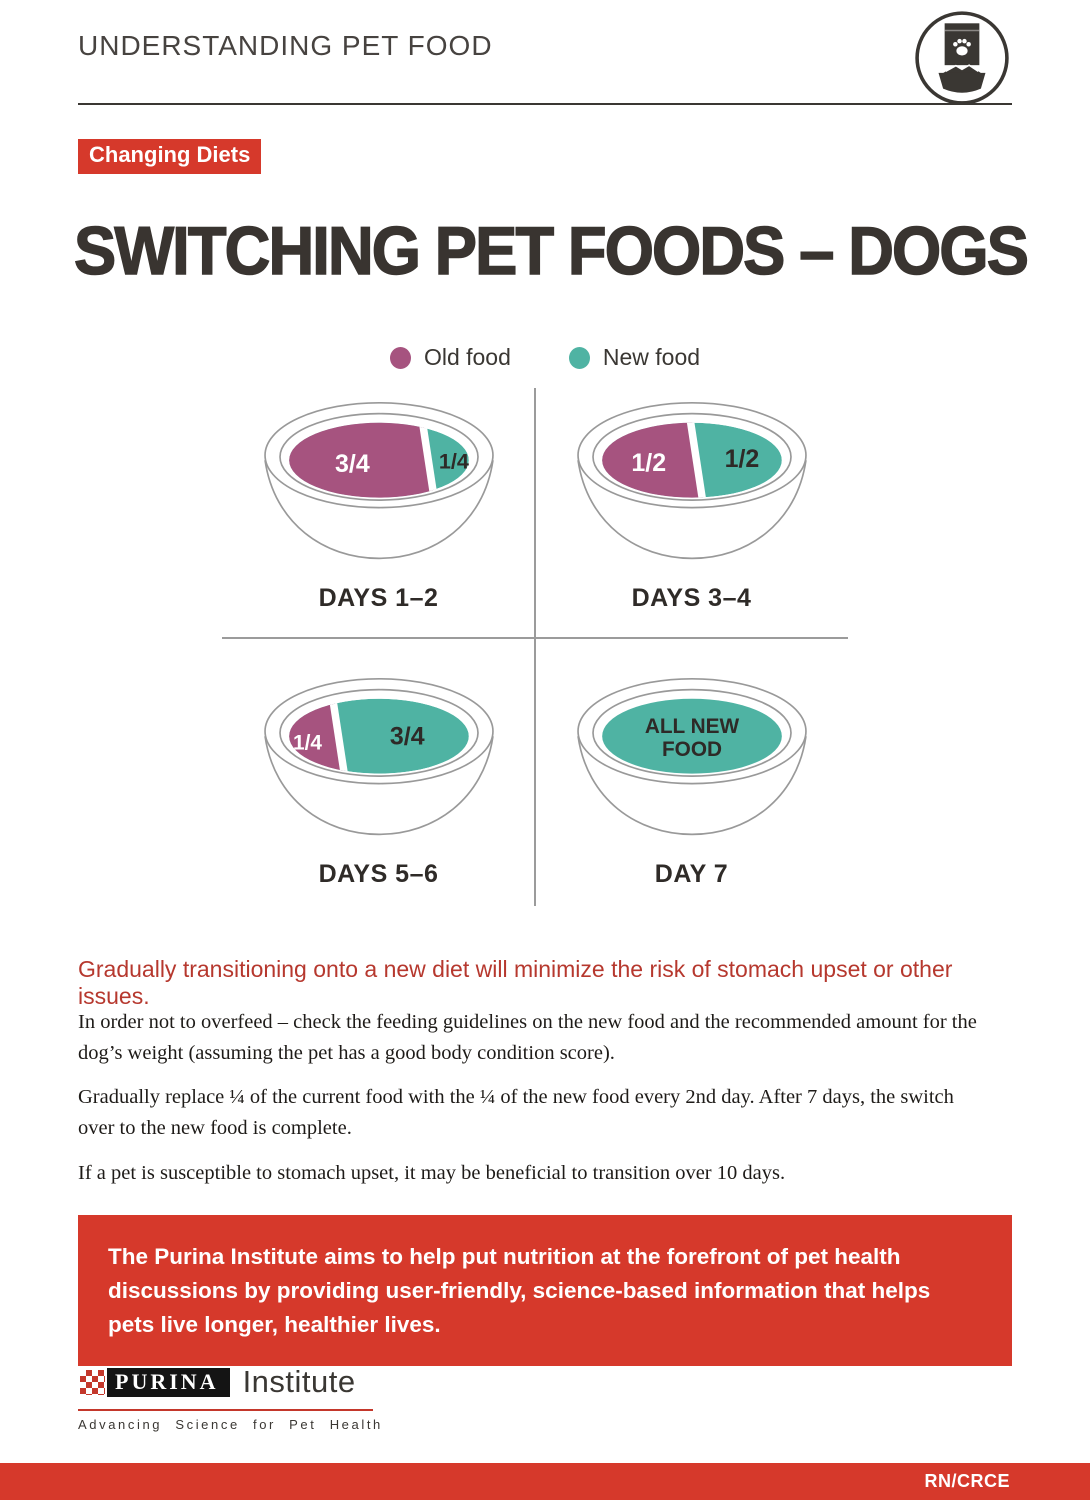  I want to click on section-badge: Changing Diets, so click(170, 156).